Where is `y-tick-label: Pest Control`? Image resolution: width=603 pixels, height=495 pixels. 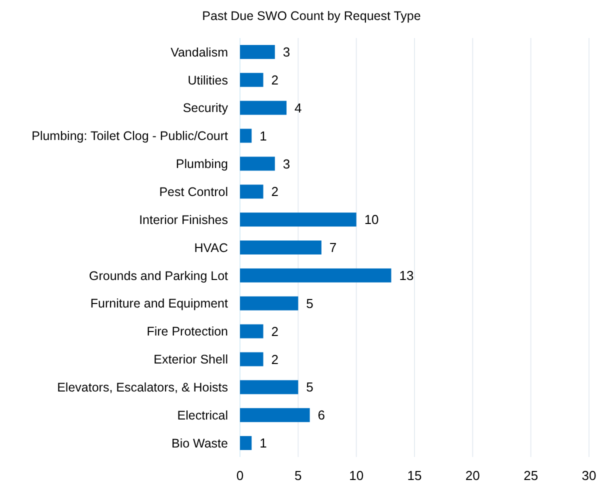
y-tick-label: Pest Control is located at coordinates (193, 192).